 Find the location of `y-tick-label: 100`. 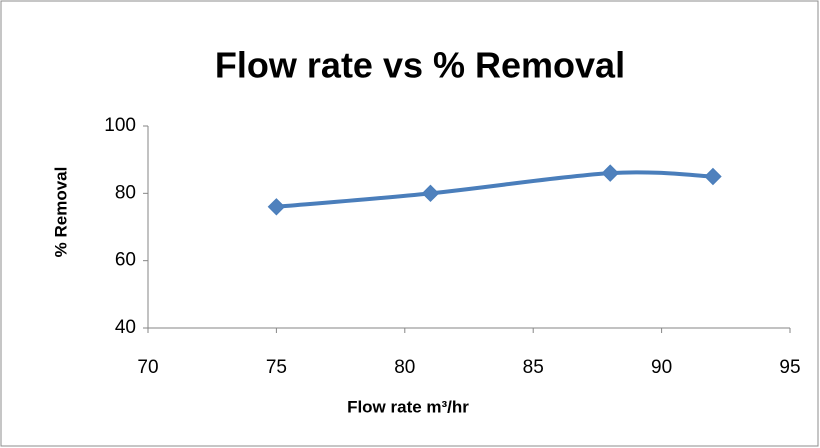

y-tick-label: 100 is located at coordinates (120, 125).